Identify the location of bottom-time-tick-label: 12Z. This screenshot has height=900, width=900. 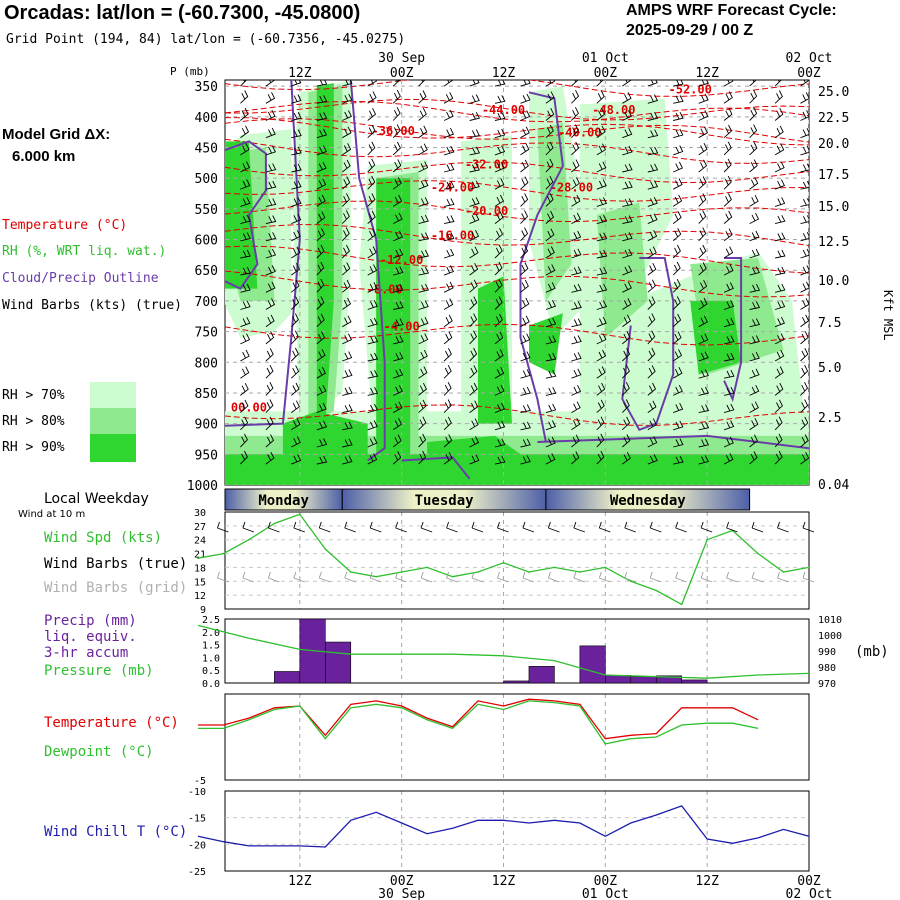
(504, 881).